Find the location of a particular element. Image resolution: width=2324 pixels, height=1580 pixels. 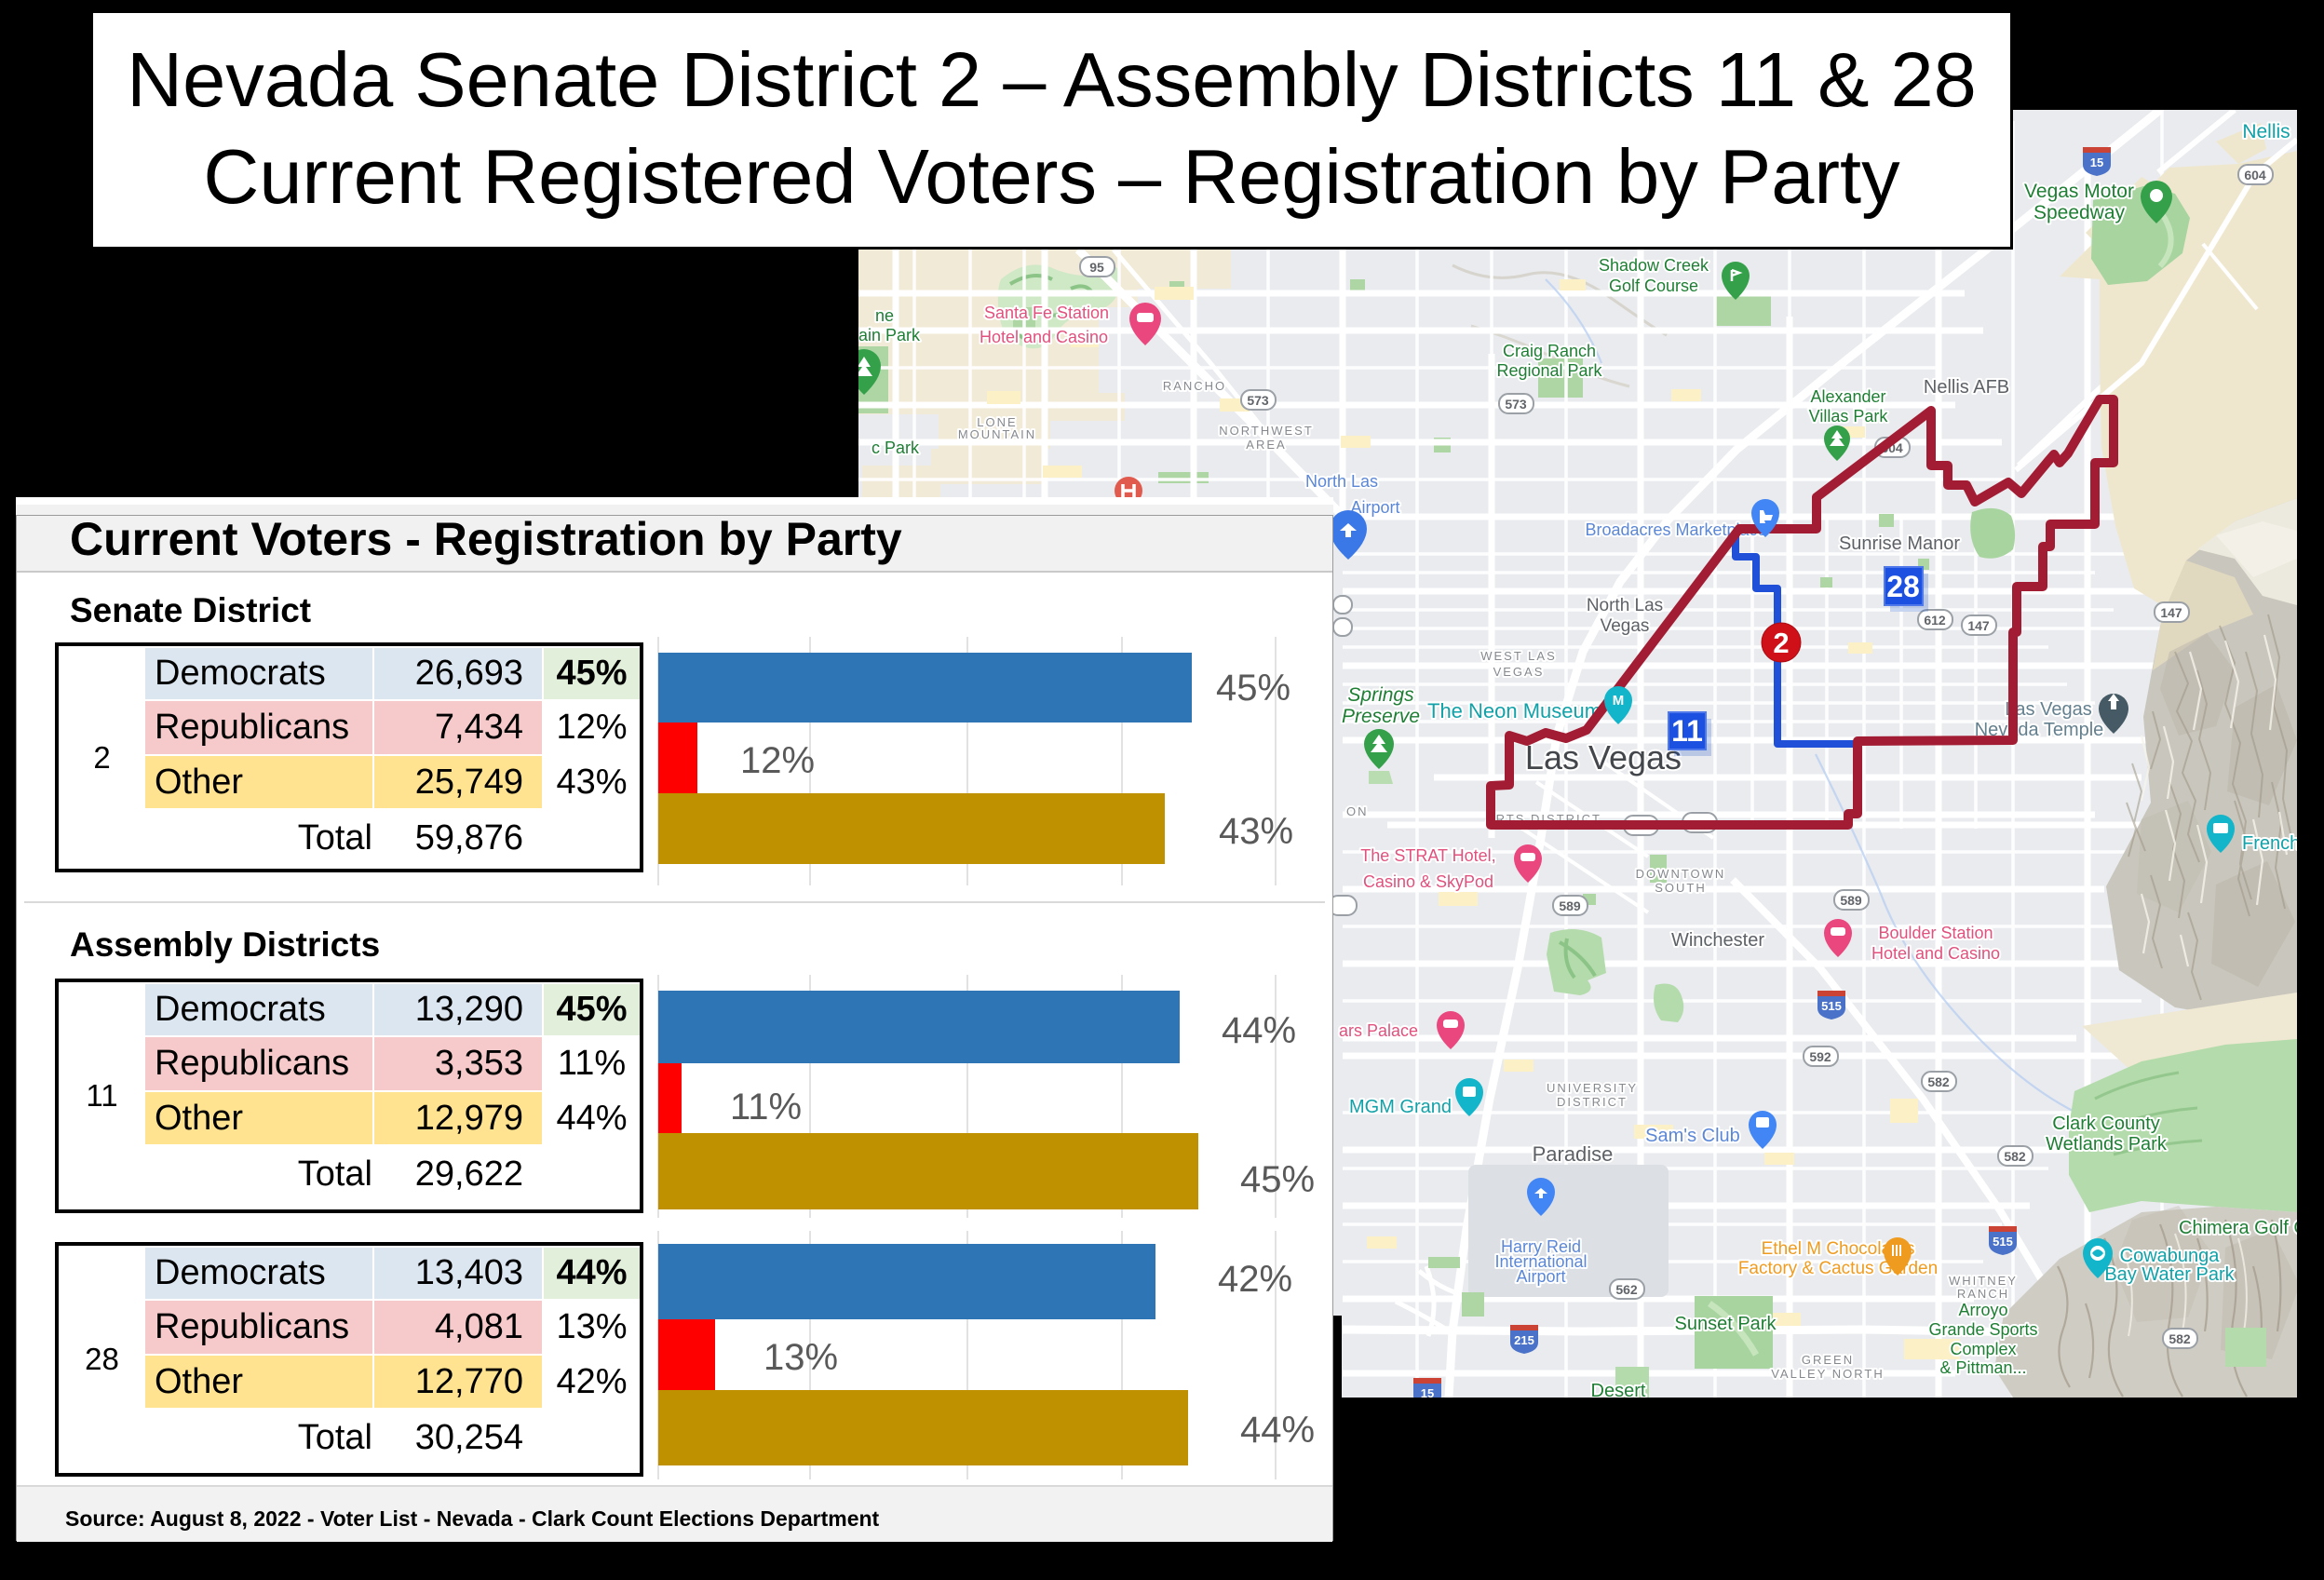

svg-text: ars Palace is located at coordinates (1378, 1030).